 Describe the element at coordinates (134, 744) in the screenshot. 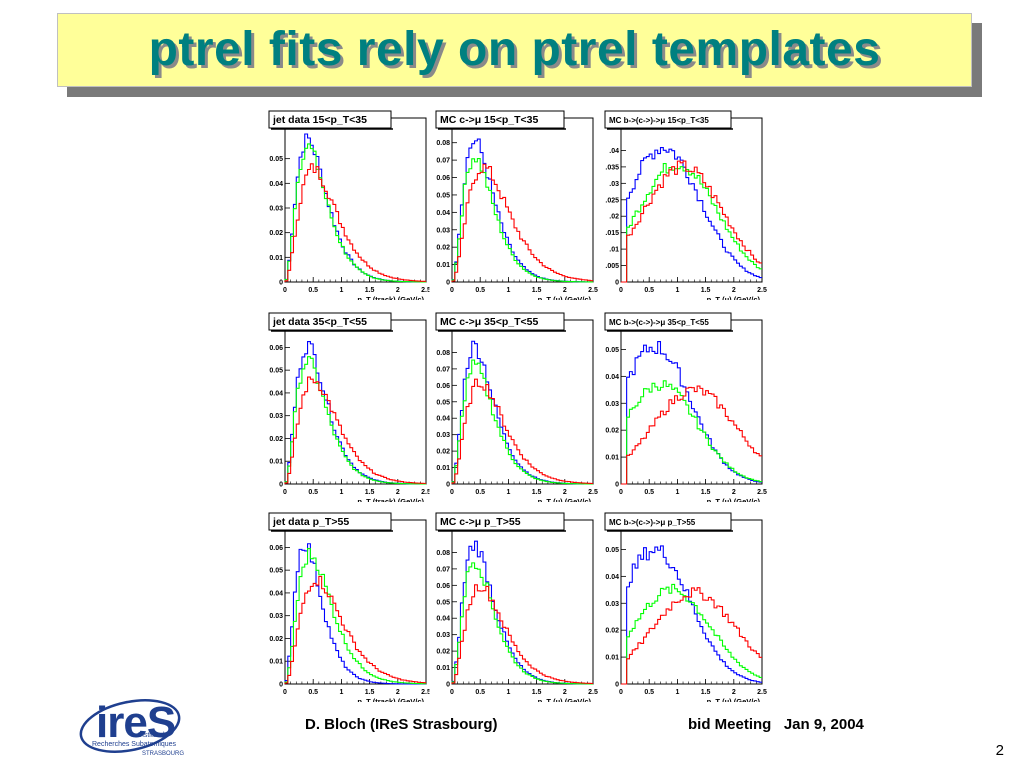

I see `logo-line2: Recherches Subatomiques` at that location.